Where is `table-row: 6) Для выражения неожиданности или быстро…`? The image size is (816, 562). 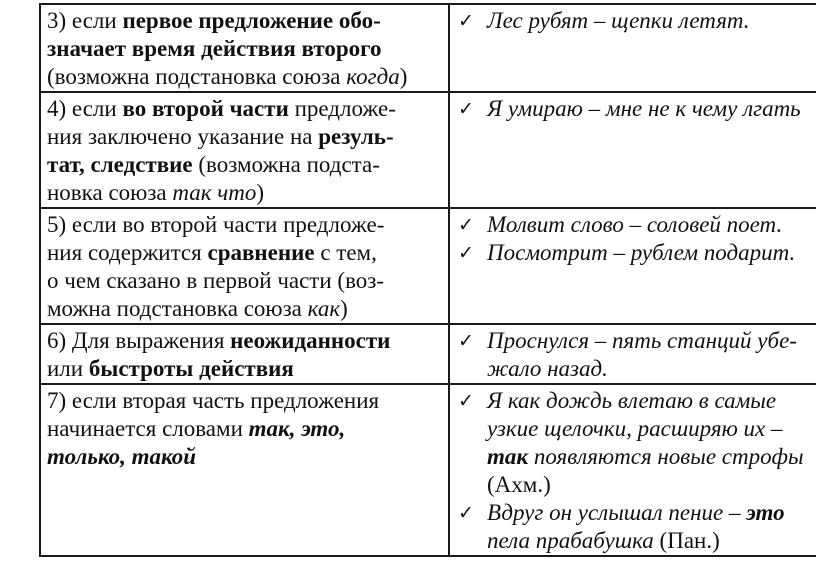
table-row: 6) Для выражения неожиданности или быстро… is located at coordinates (427, 354).